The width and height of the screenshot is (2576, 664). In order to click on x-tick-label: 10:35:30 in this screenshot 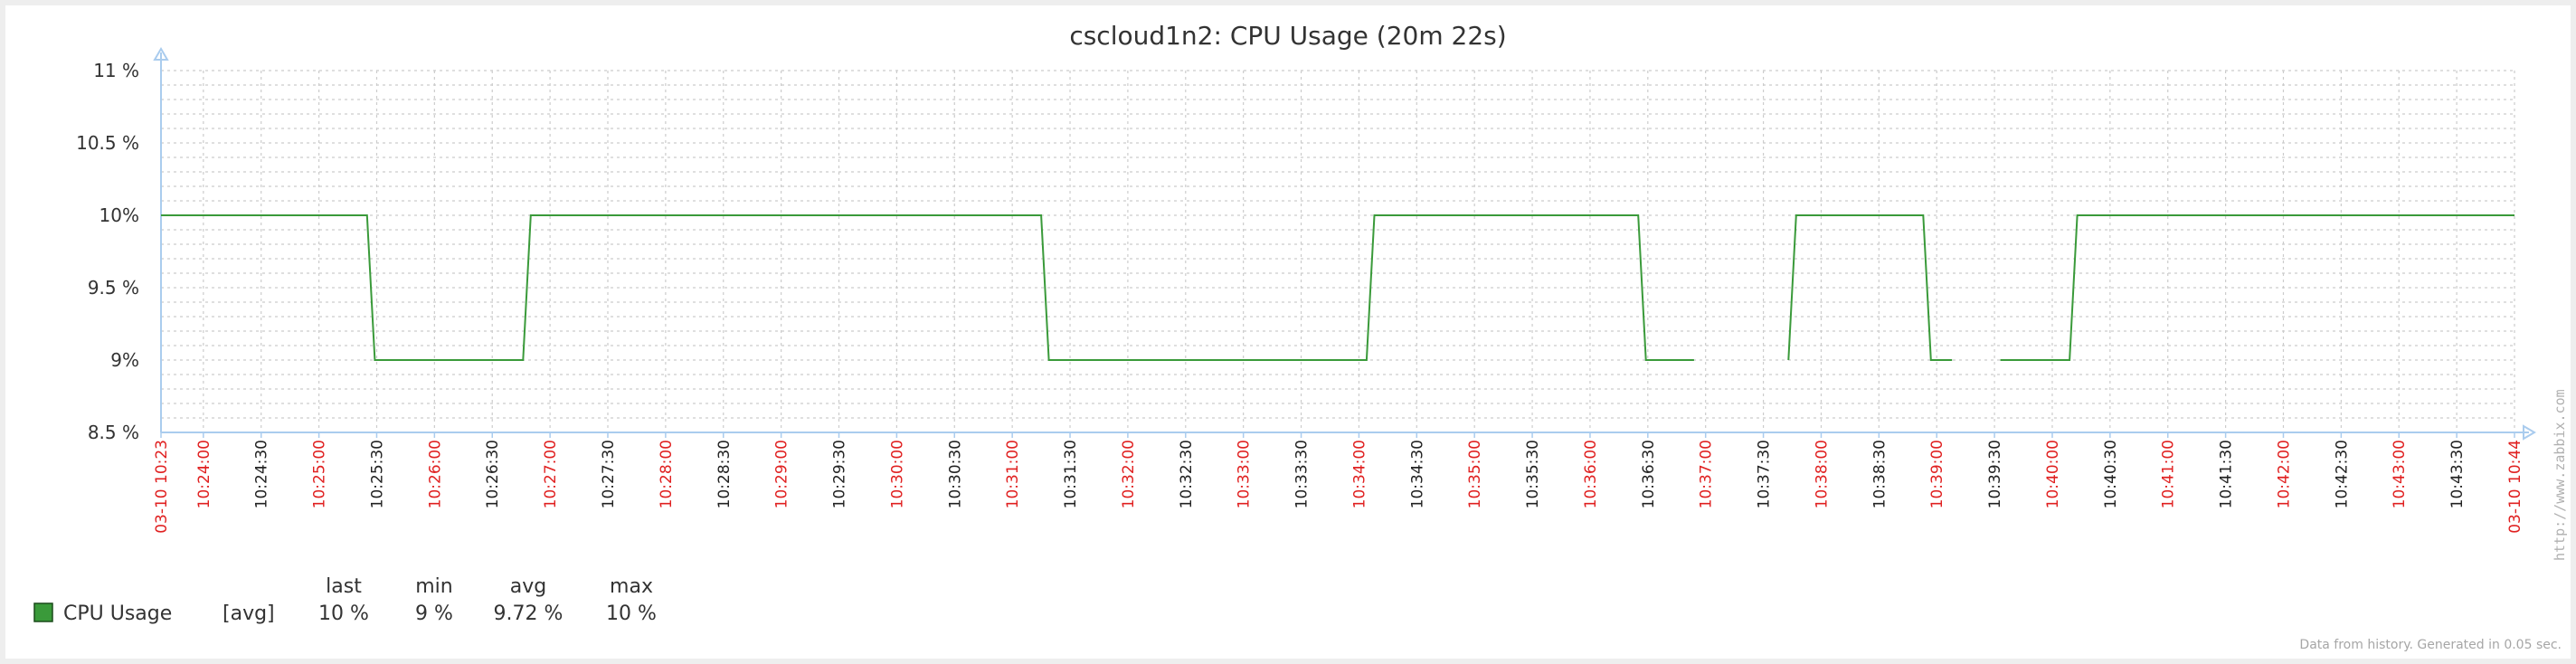, I will do `click(1533, 474)`.